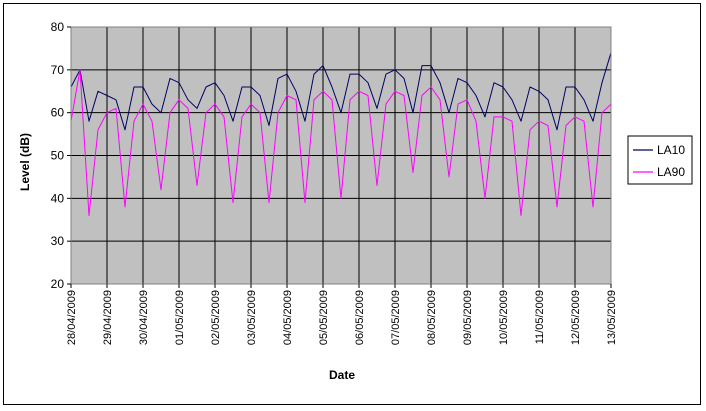 The height and width of the screenshot is (411, 706). Describe the element at coordinates (288, 317) in the screenshot. I see `x-tick-label: 04/05/2009` at that location.